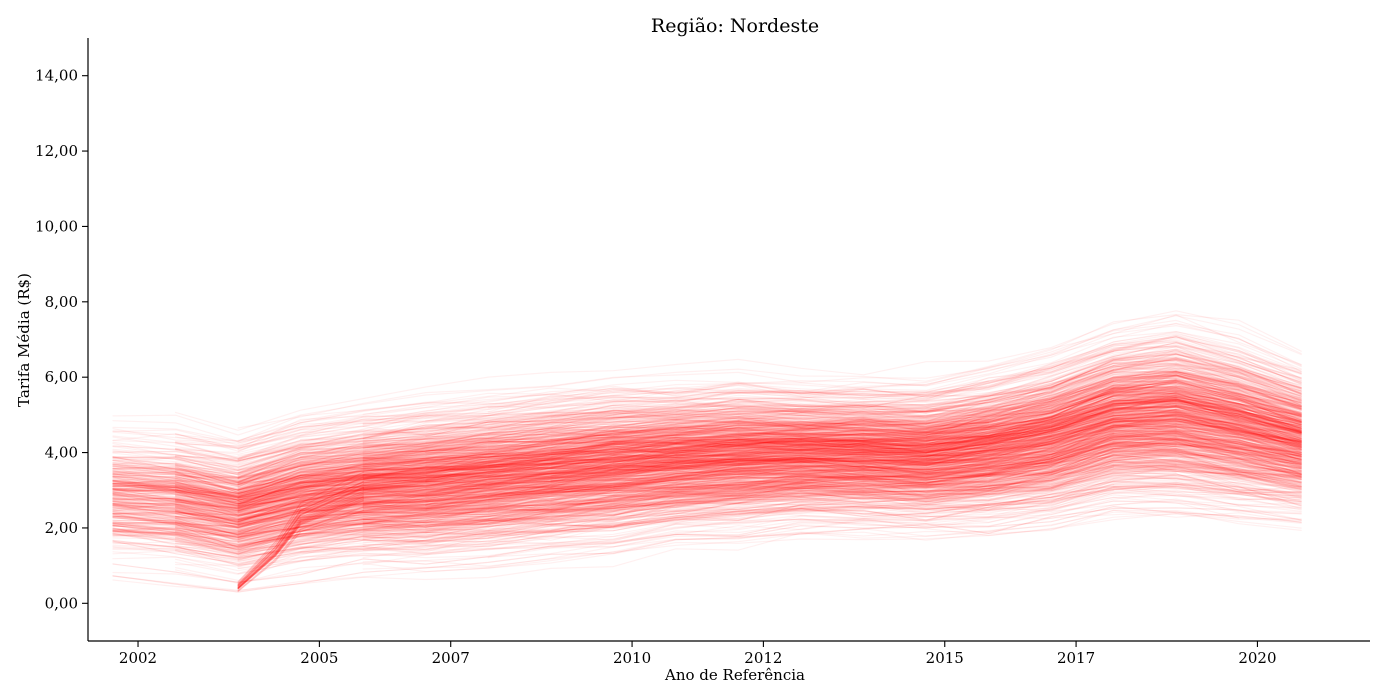  I want to click on chart-title: Região: Nordeste, so click(735, 26).